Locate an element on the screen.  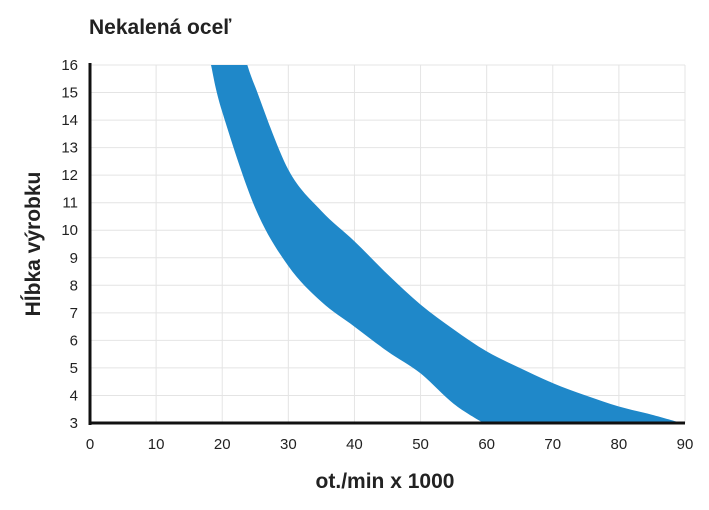
y-tick-label: 5 is located at coordinates (74, 368).